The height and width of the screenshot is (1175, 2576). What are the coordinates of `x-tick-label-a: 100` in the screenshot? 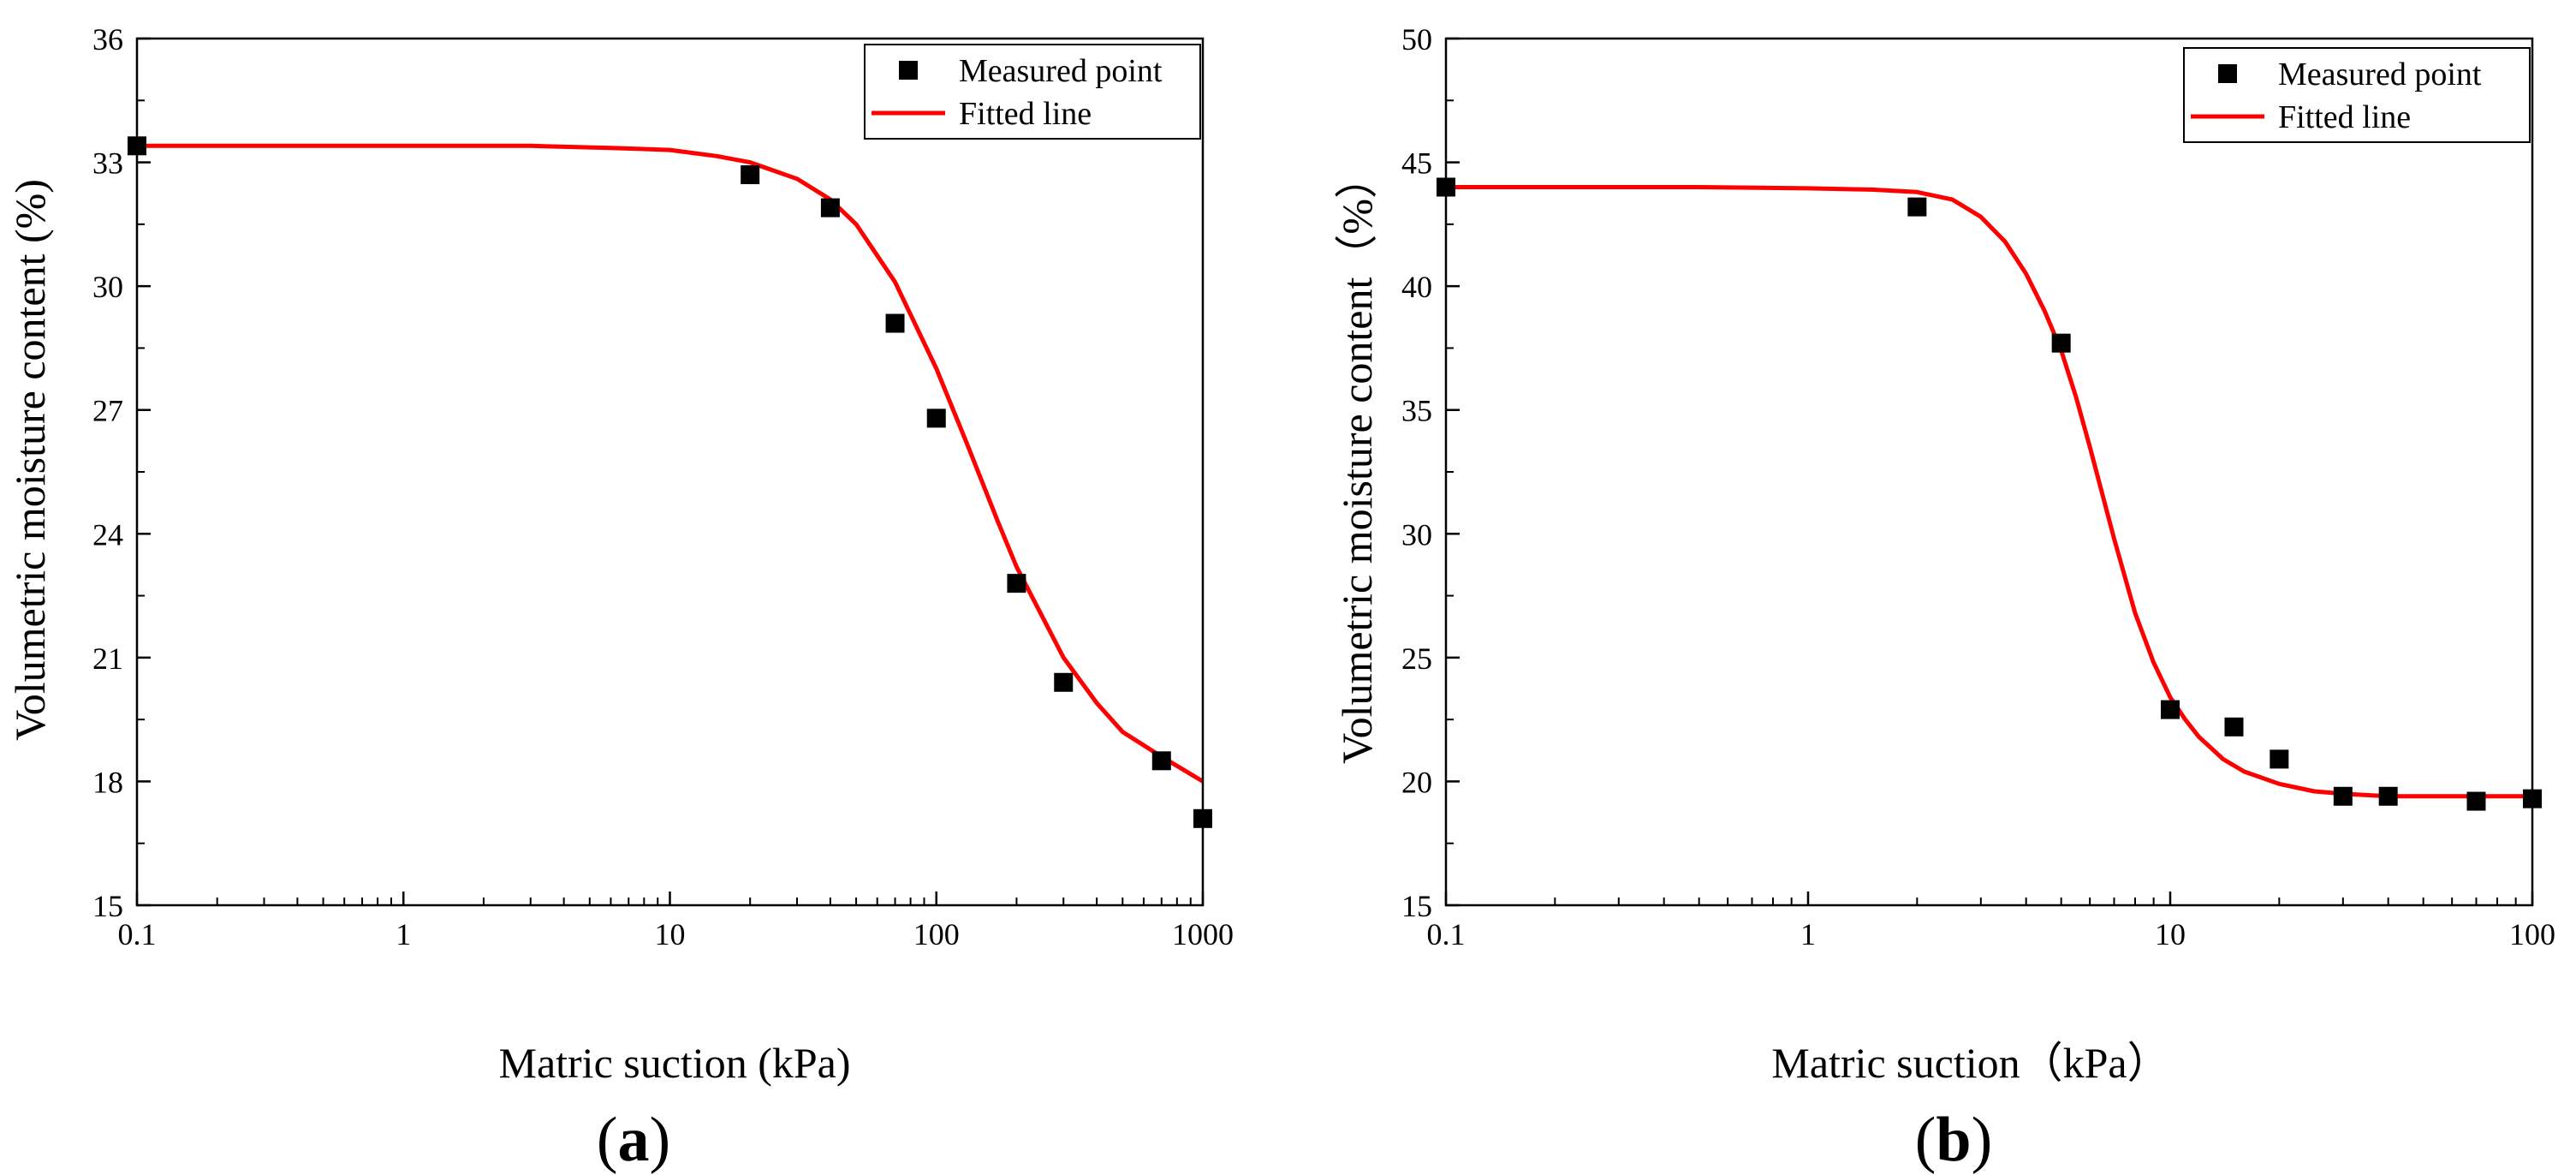 It's located at (937, 934).